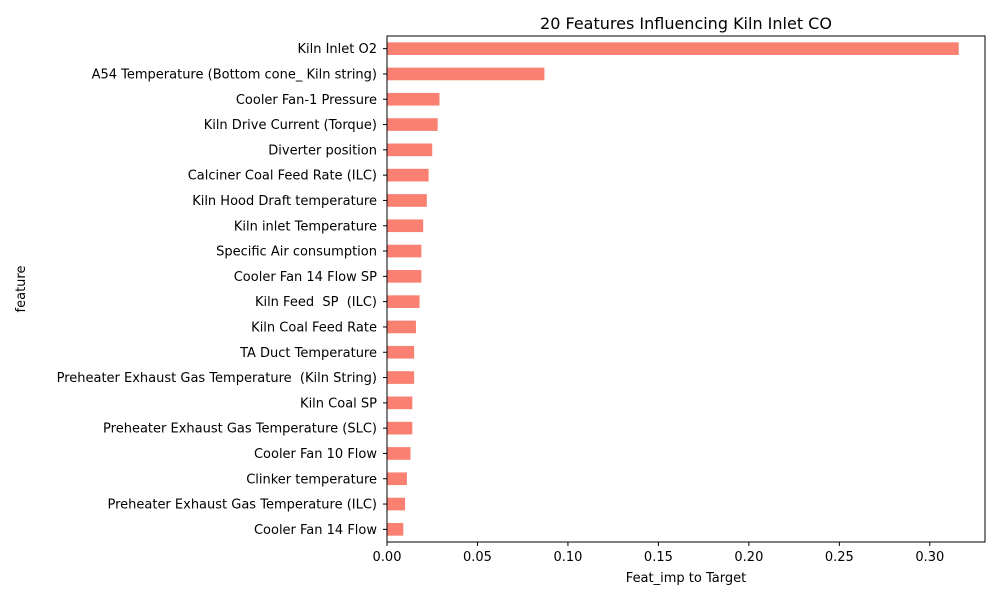 The image size is (1000, 600). I want to click on x-tick-label: 0.20, so click(748, 557).